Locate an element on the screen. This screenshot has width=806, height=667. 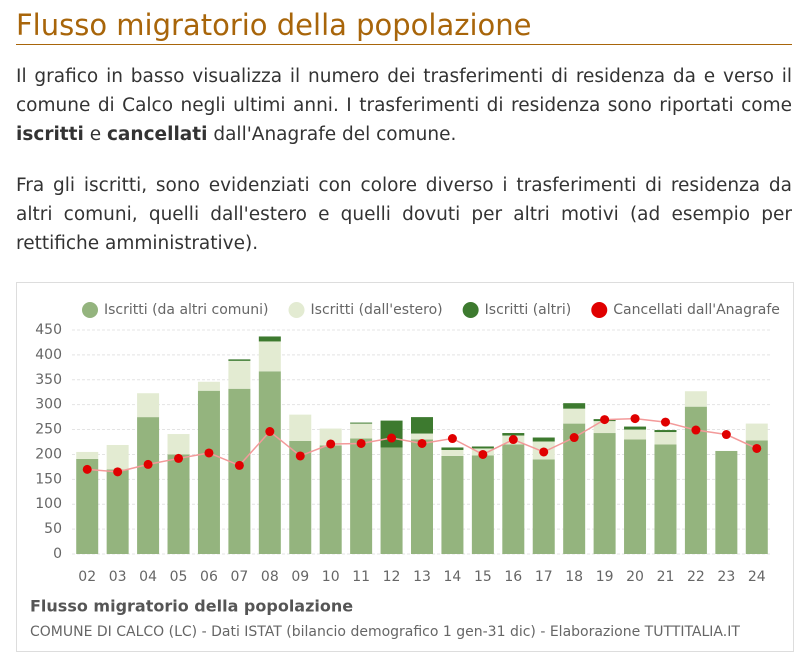
x-tick-label: 02 is located at coordinates (87, 577).